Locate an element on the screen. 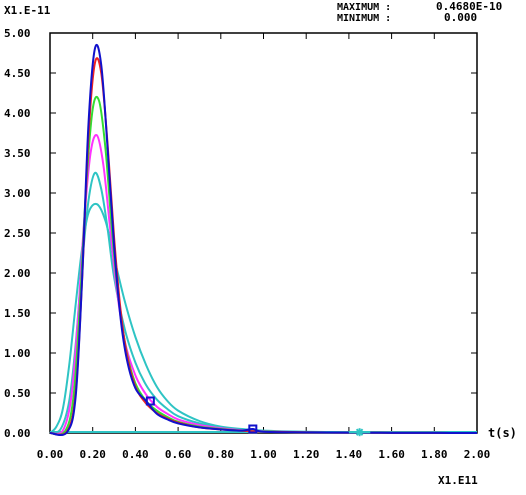 The height and width of the screenshot is (495, 526). min-value: 0.000 is located at coordinates (460, 17).